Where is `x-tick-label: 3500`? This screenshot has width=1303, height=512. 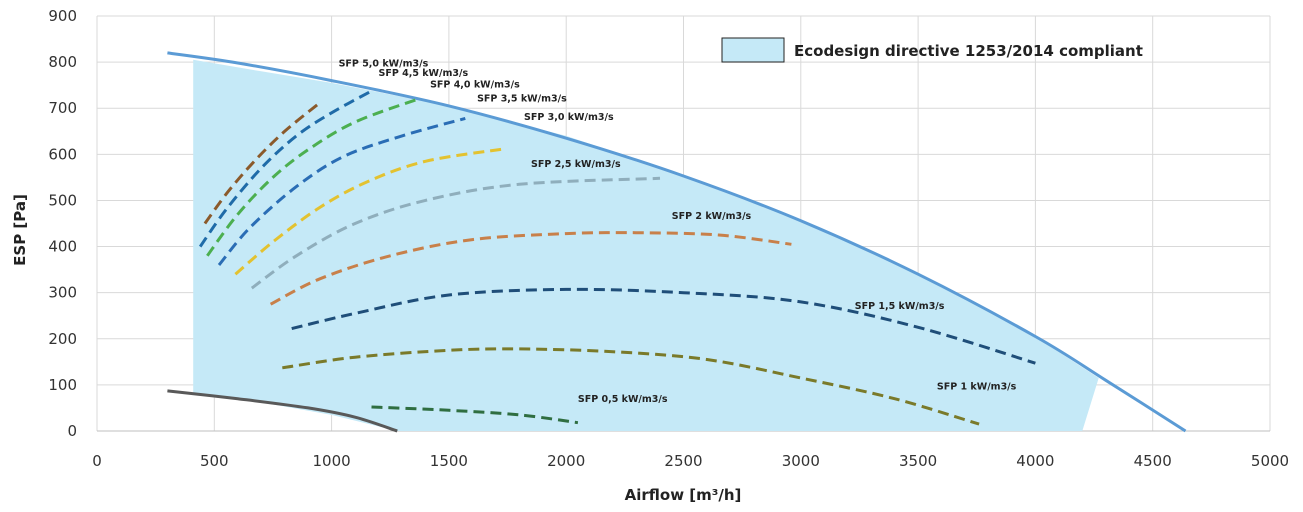 x-tick-label: 3500 is located at coordinates (918, 461).